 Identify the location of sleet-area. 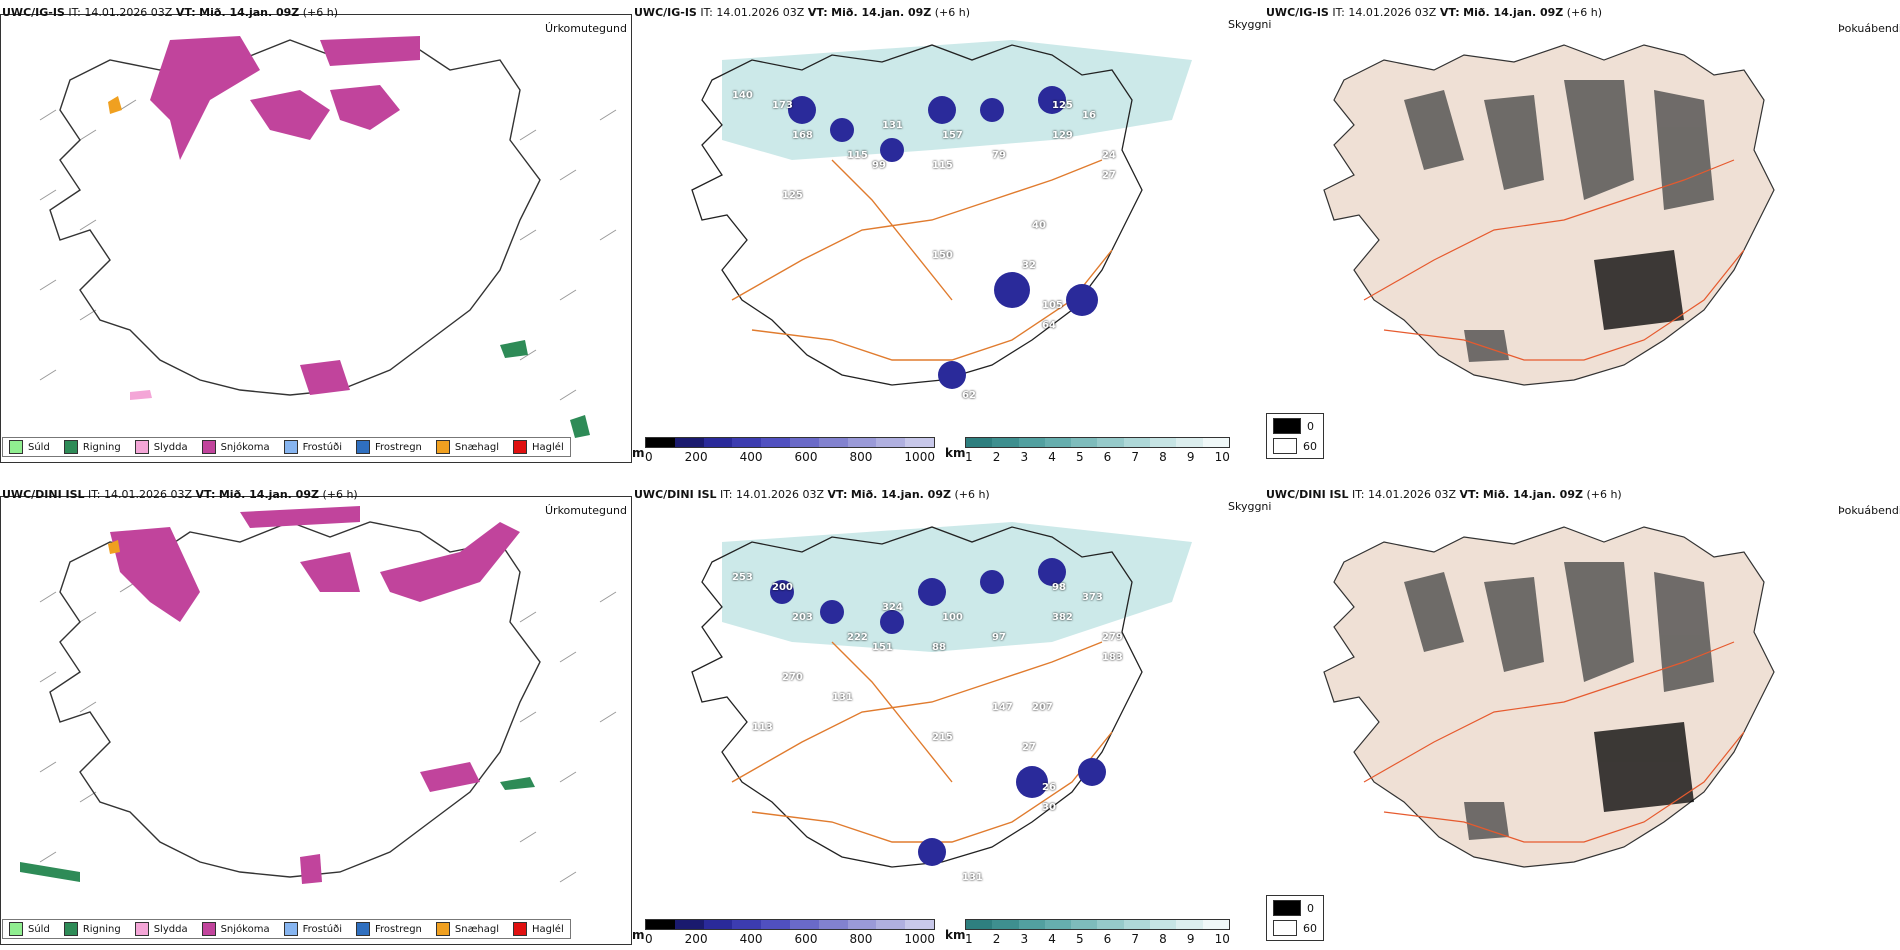
(141, 395).